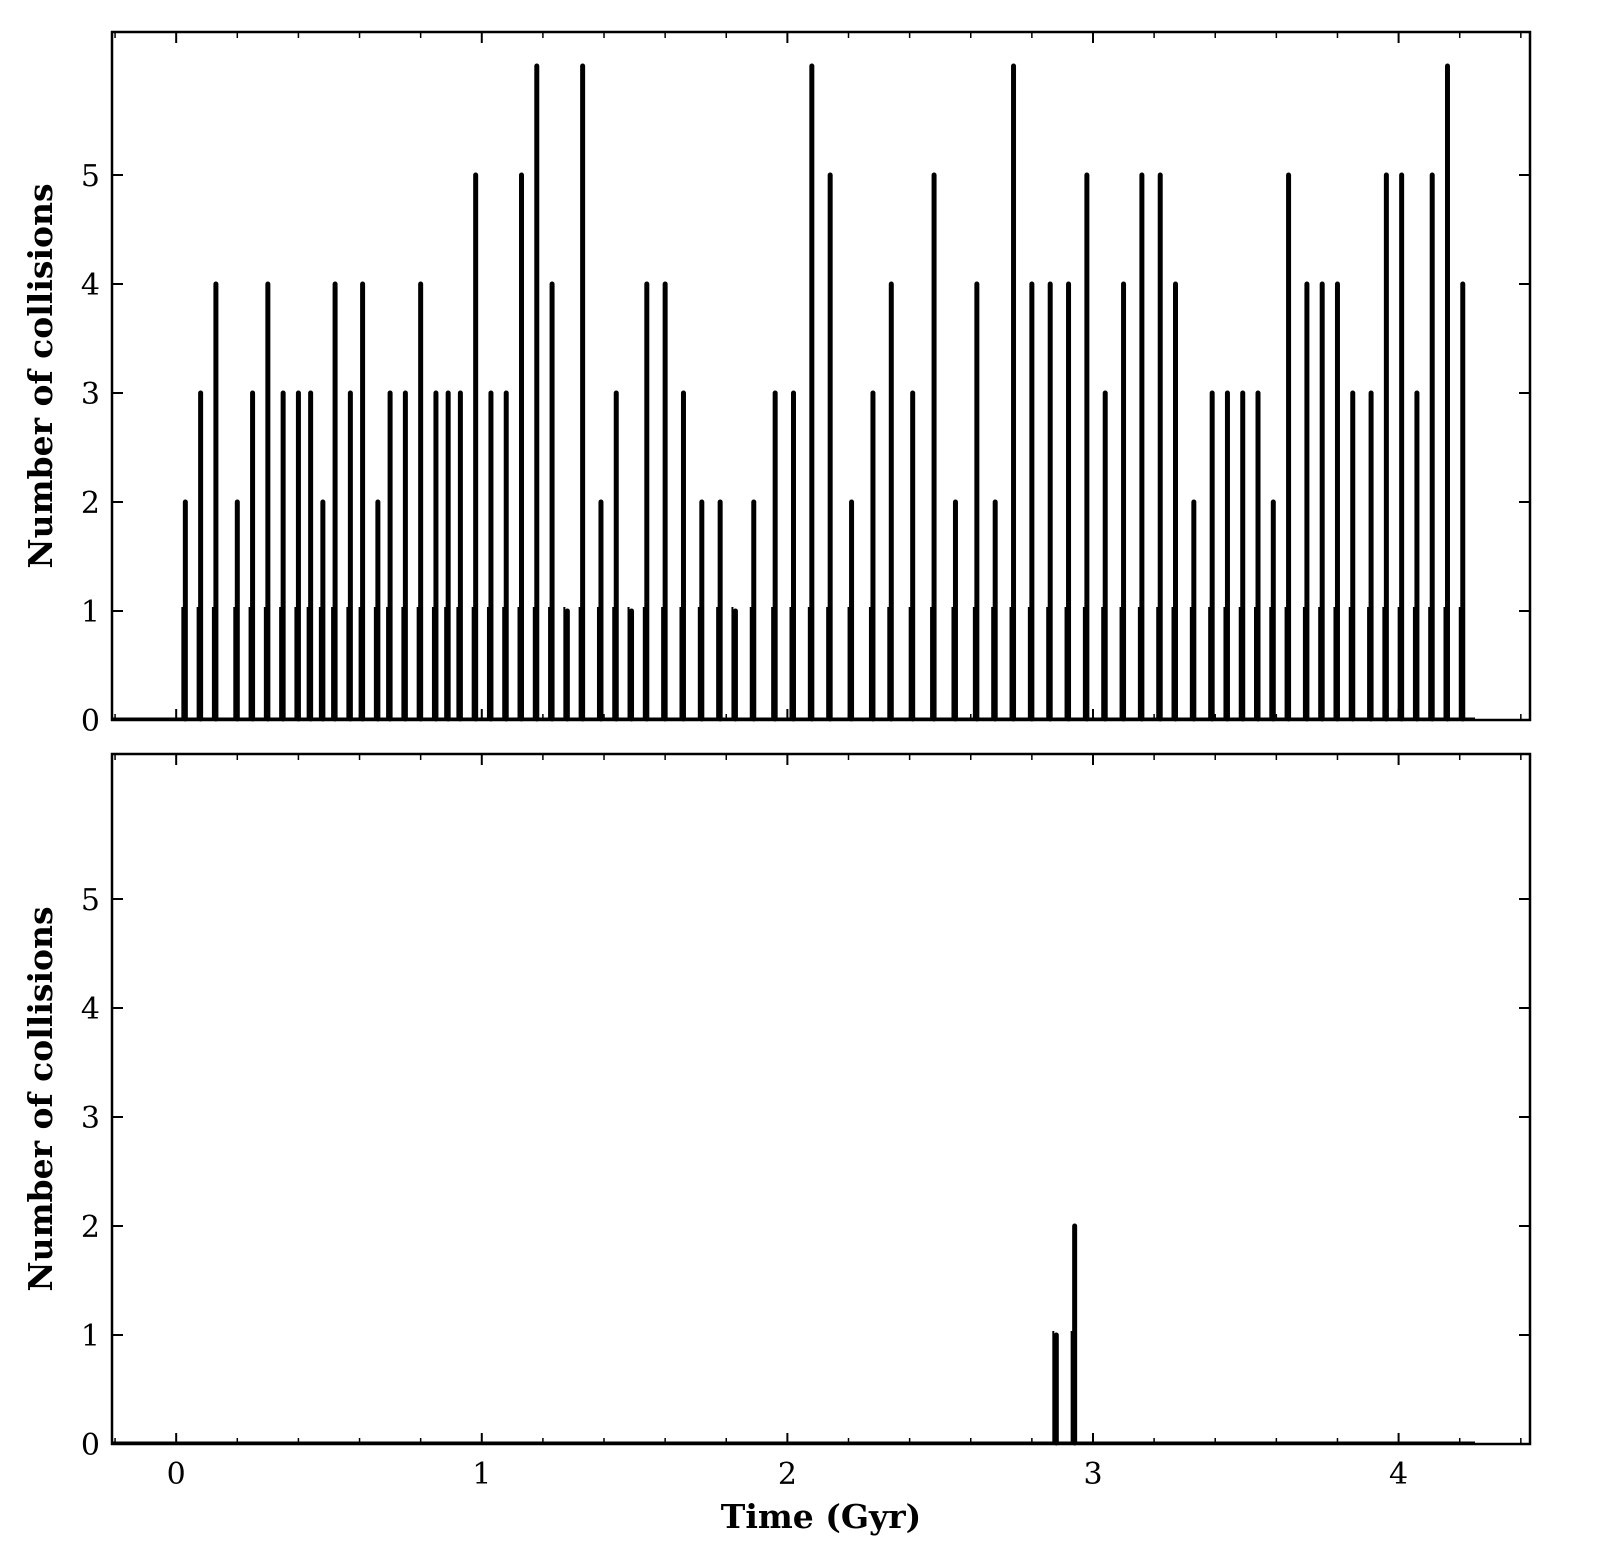  What do you see at coordinates (481, 1474) in the screenshot?
I see `x-tick-label: 1` at bounding box center [481, 1474].